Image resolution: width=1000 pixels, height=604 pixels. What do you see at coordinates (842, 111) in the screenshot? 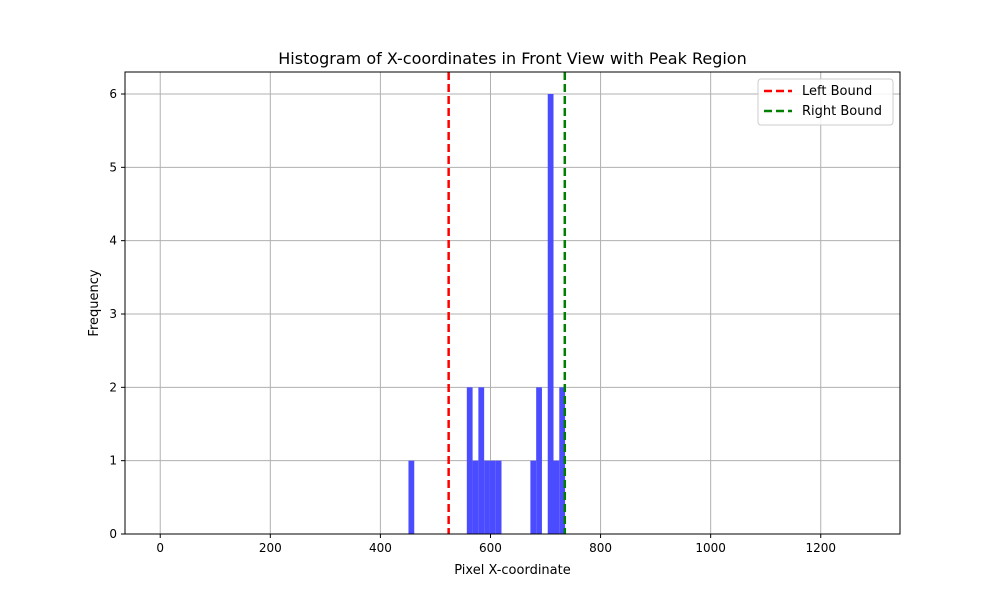
I see `legend-label: Right Bound` at bounding box center [842, 111].